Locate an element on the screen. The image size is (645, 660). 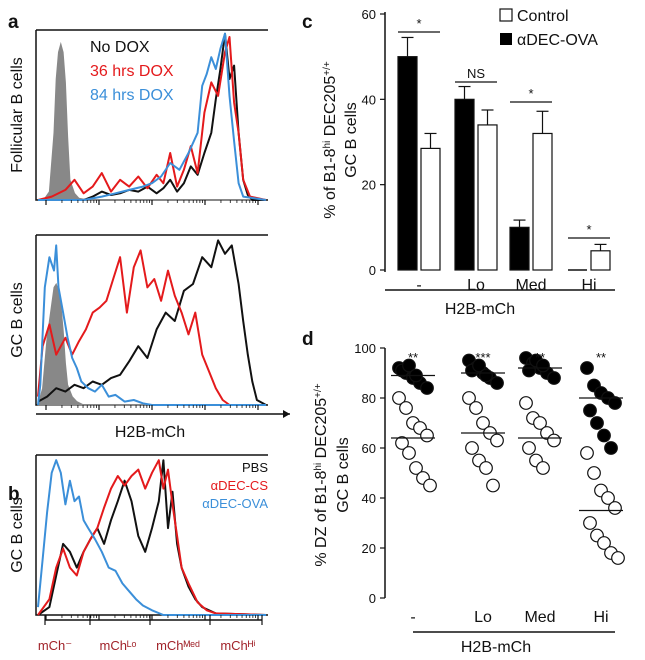
gate-label-1: mChᴸᵒ is located at coordinates (118, 645).